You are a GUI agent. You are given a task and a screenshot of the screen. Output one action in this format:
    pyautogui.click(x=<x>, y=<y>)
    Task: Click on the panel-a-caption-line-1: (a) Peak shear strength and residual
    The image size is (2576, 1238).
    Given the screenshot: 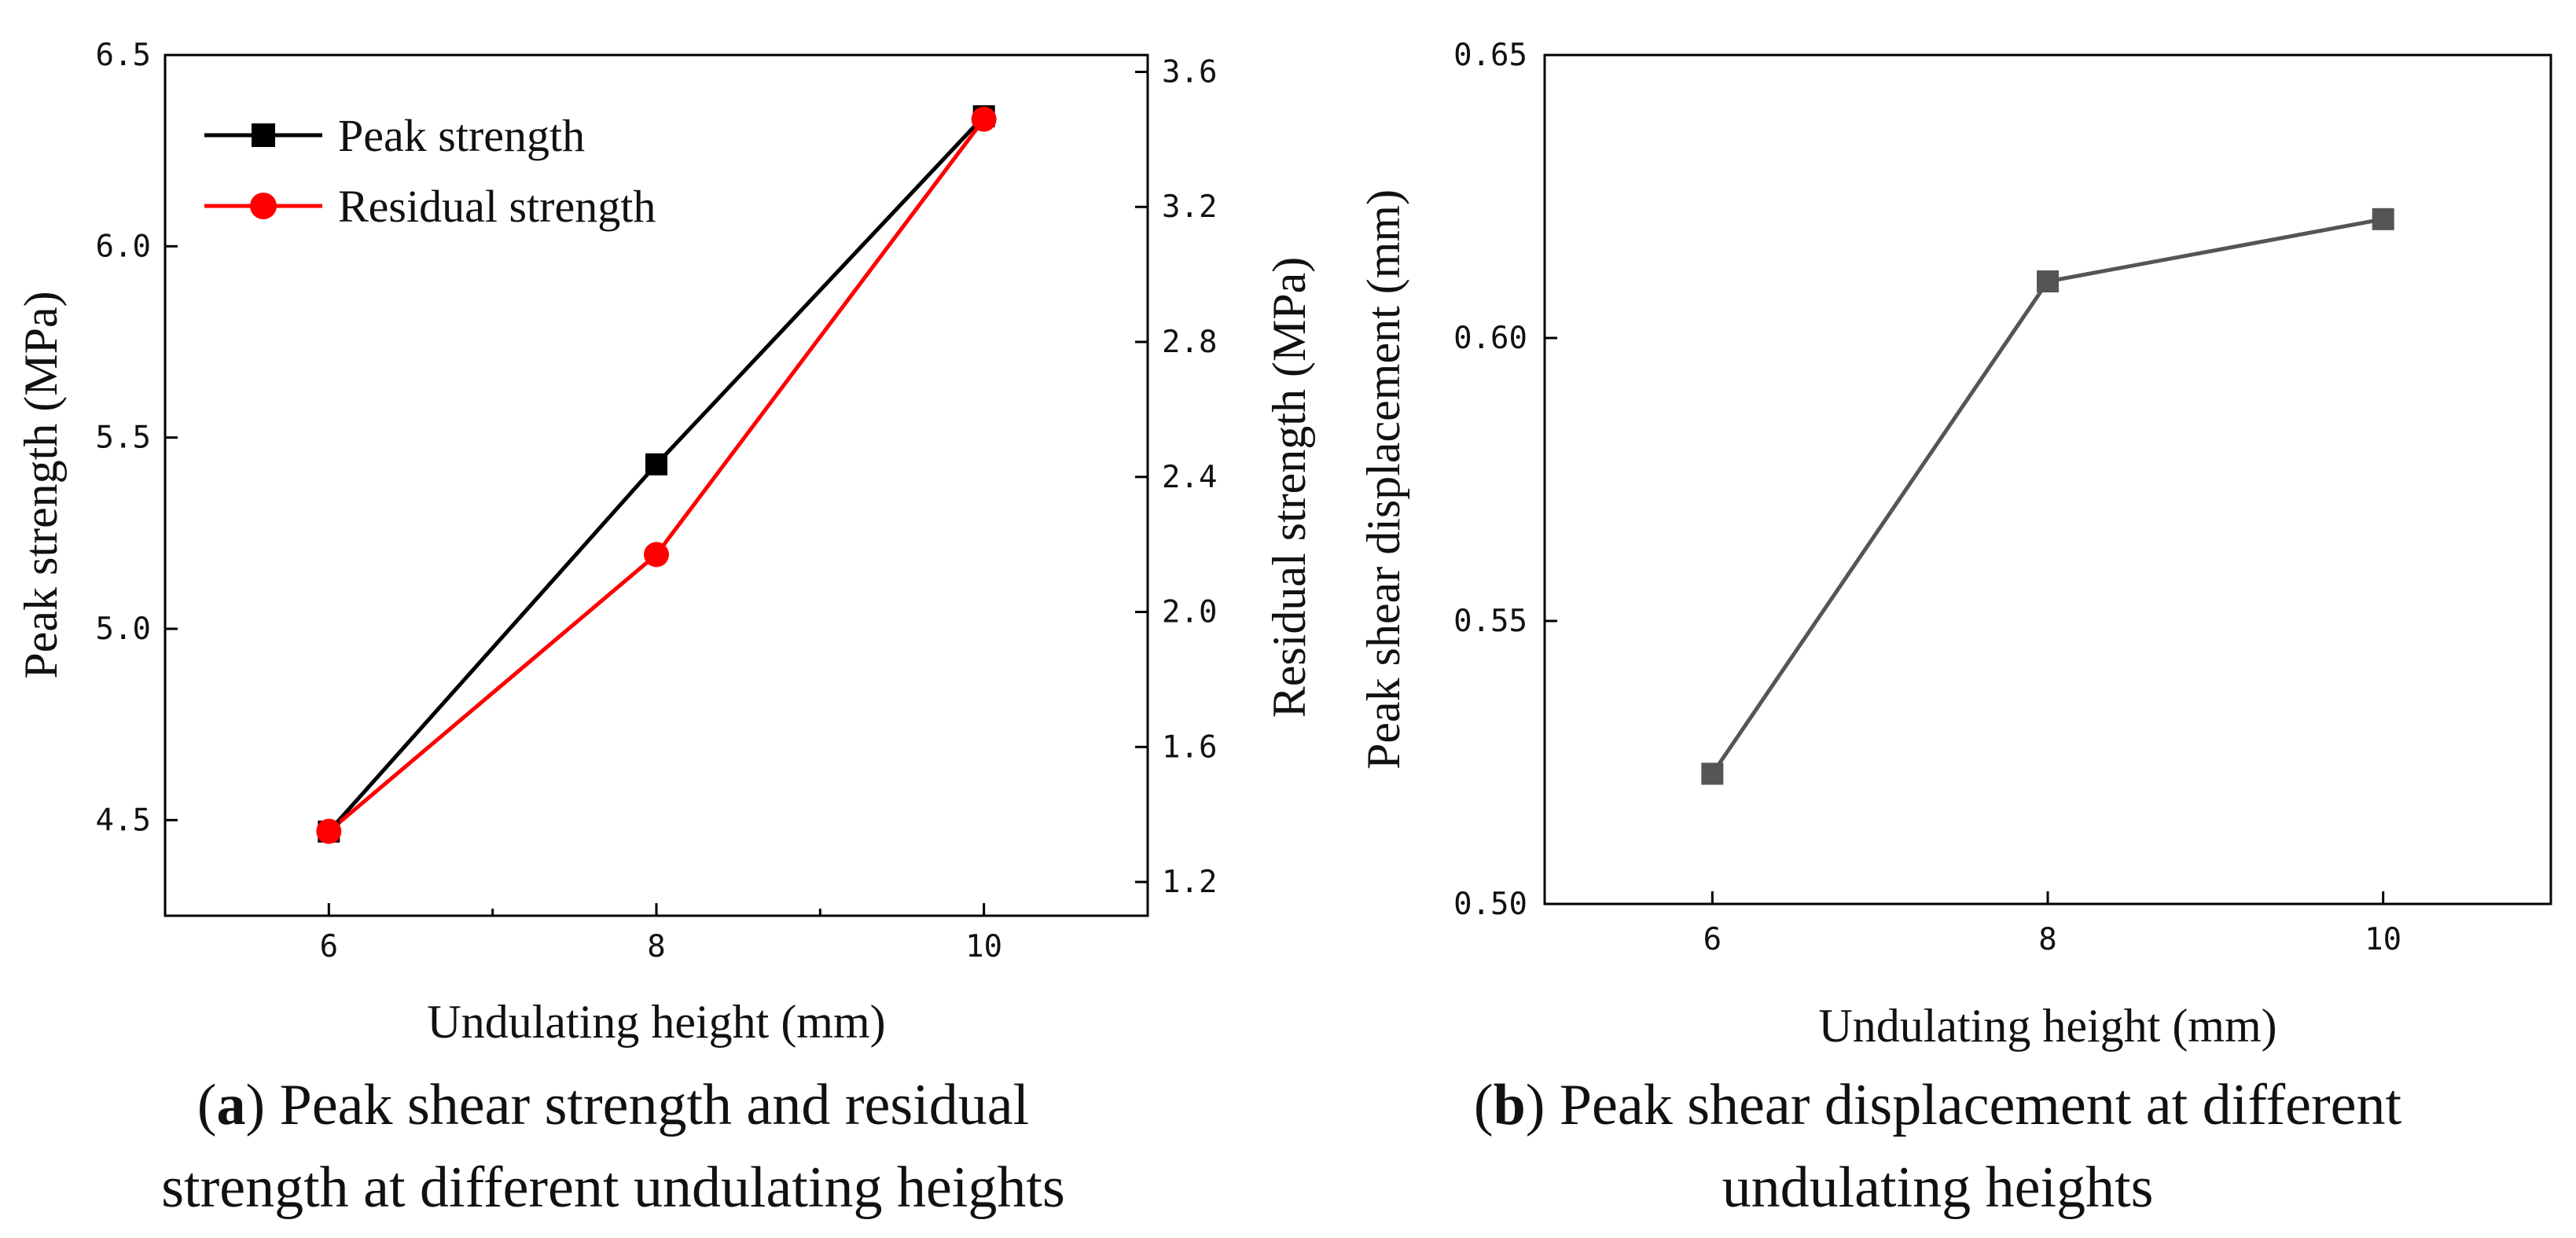 What is the action you would take?
    pyautogui.click(x=613, y=1105)
    